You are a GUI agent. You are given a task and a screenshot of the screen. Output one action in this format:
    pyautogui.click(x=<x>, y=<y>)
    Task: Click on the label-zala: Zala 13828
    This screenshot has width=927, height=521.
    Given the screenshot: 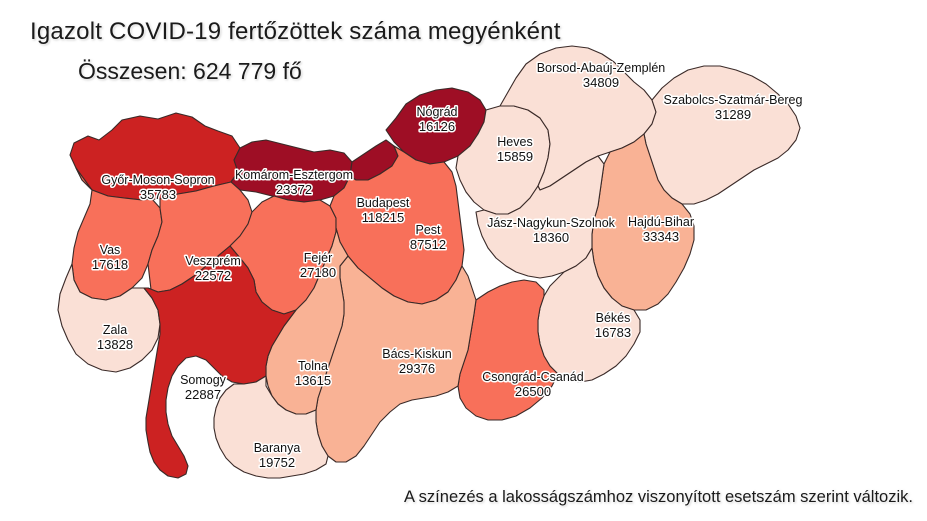 What is the action you would take?
    pyautogui.click(x=114, y=338)
    